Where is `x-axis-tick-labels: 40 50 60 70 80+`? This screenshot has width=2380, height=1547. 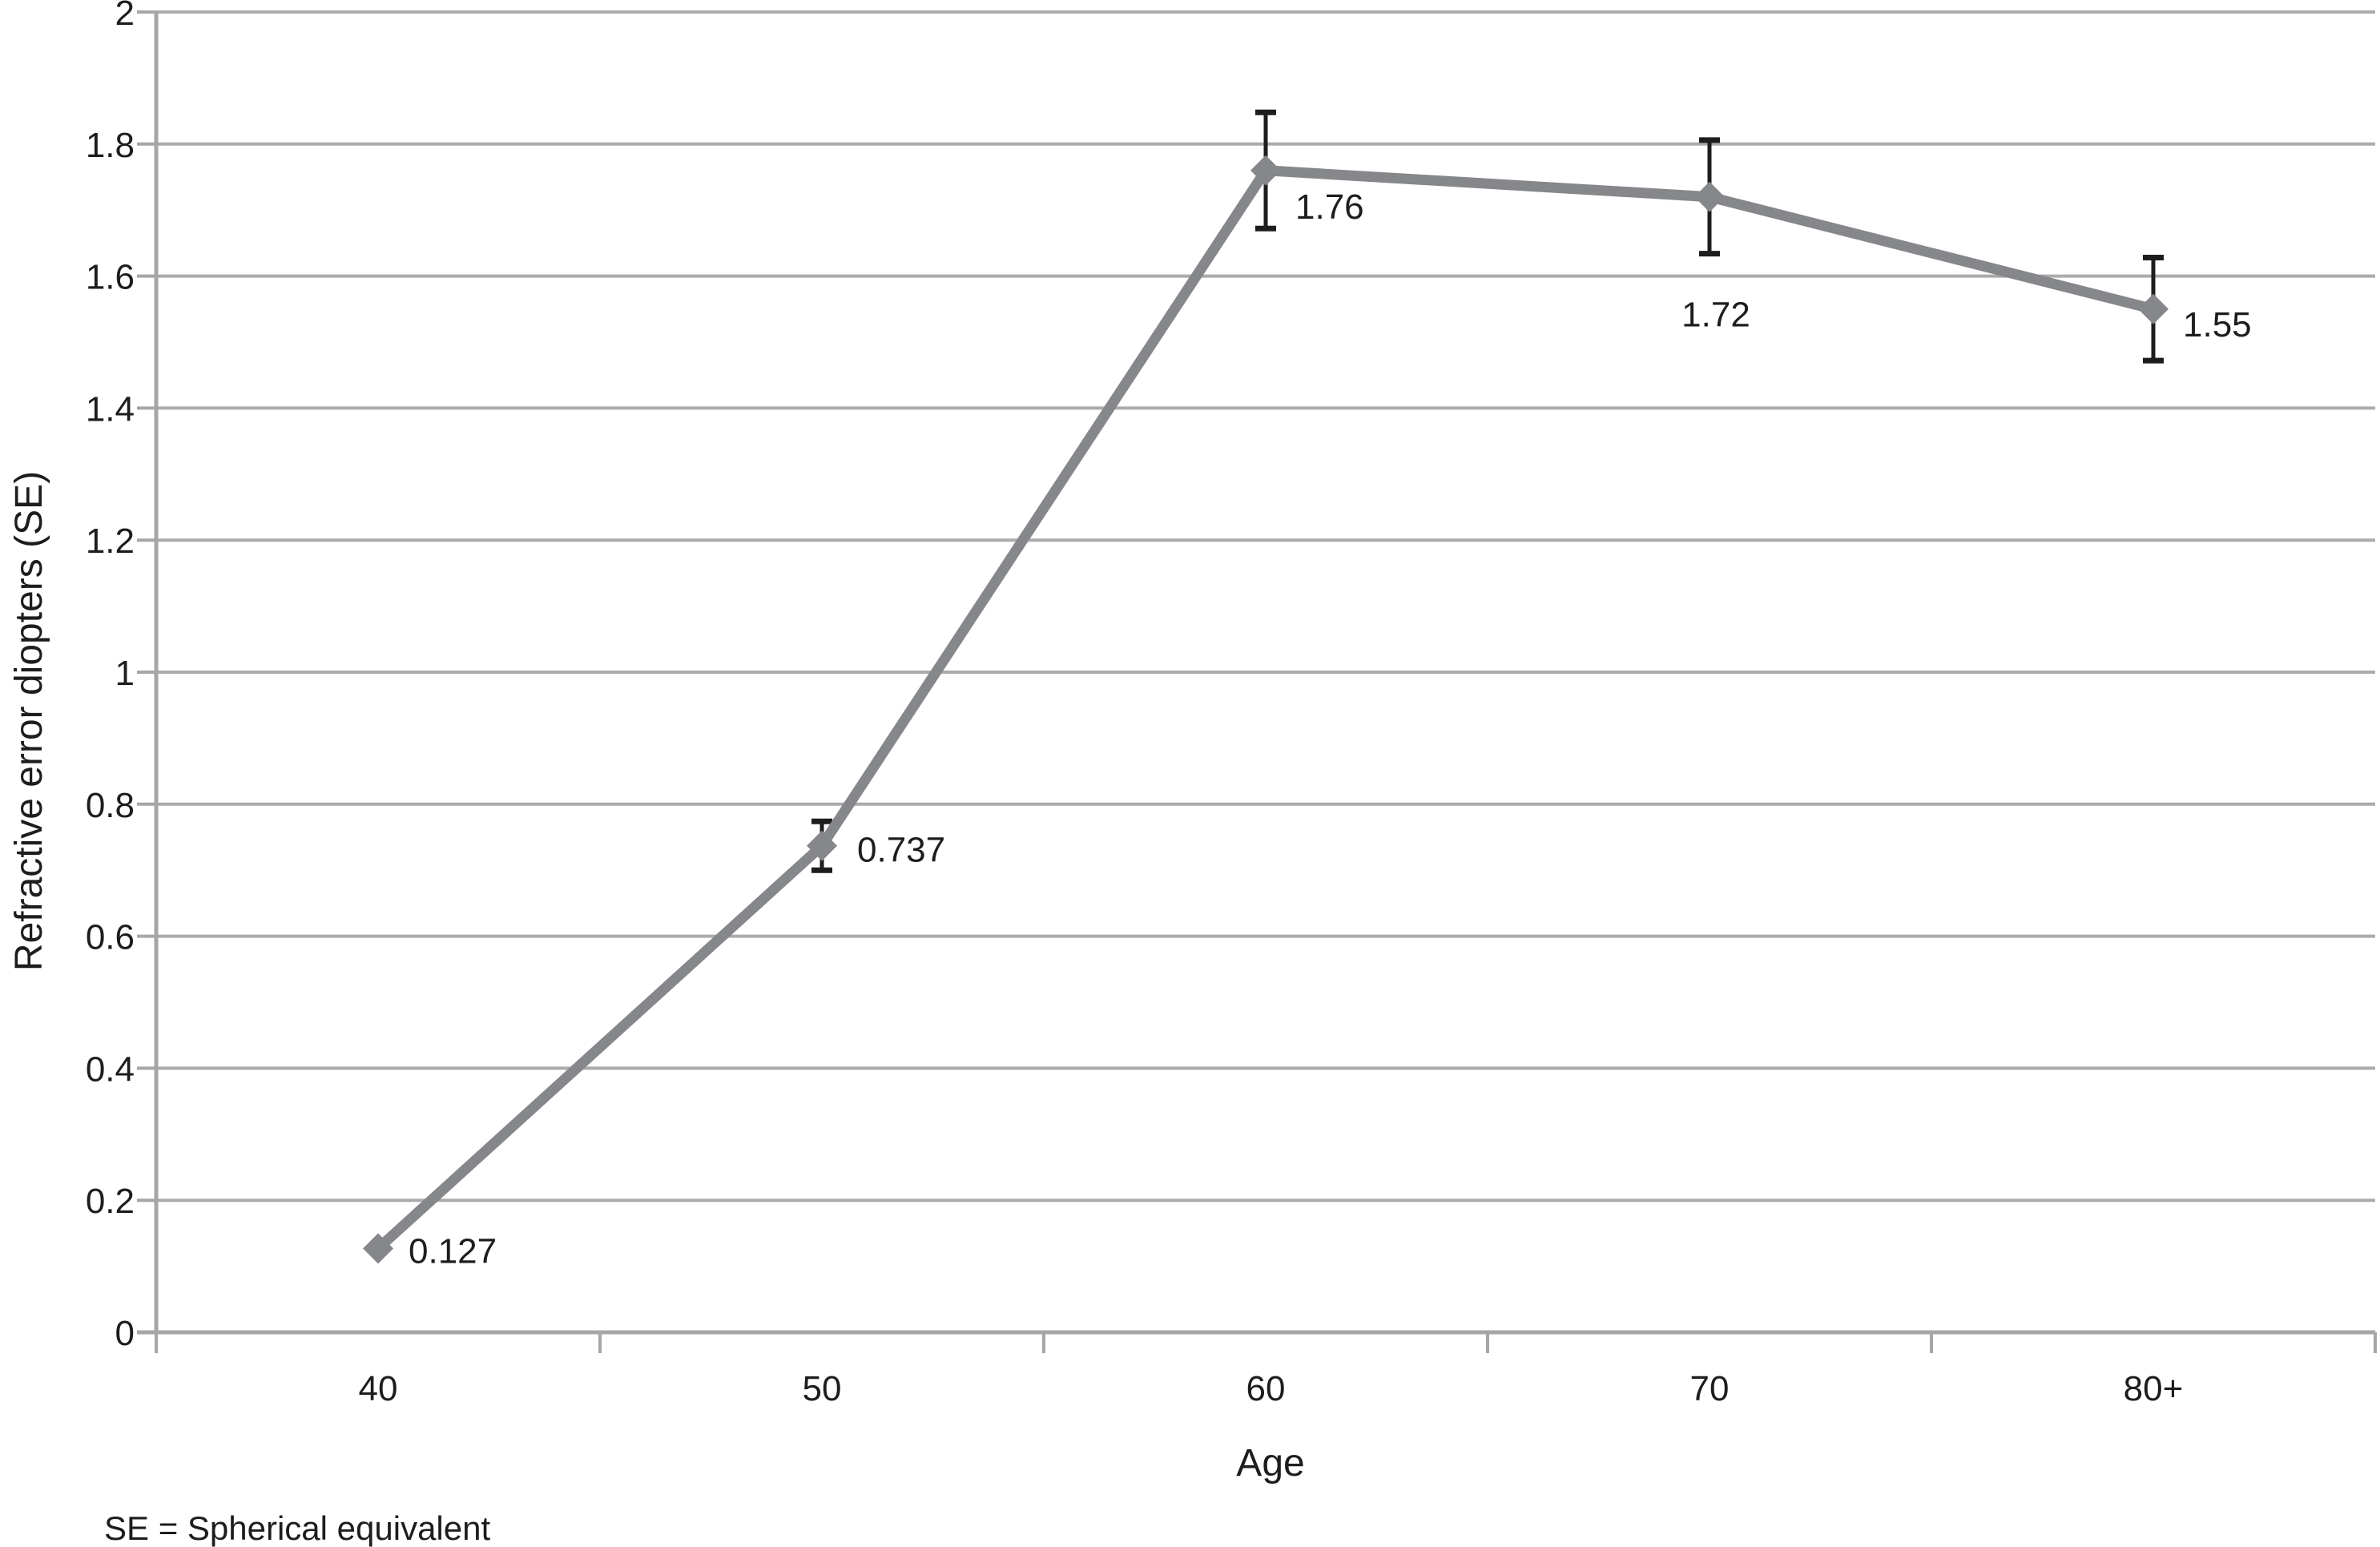 x-axis-tick-labels: 40 50 60 70 80+ is located at coordinates (1271, 1388).